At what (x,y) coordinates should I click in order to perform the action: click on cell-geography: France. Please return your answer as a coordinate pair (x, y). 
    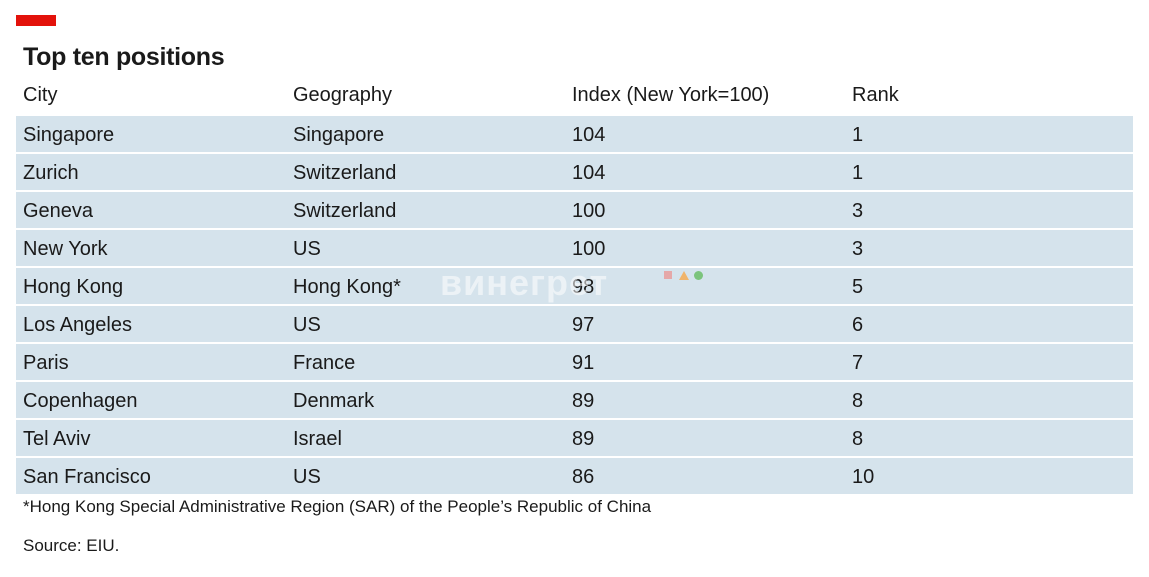
    Looking at the image, I should click on (324, 363).